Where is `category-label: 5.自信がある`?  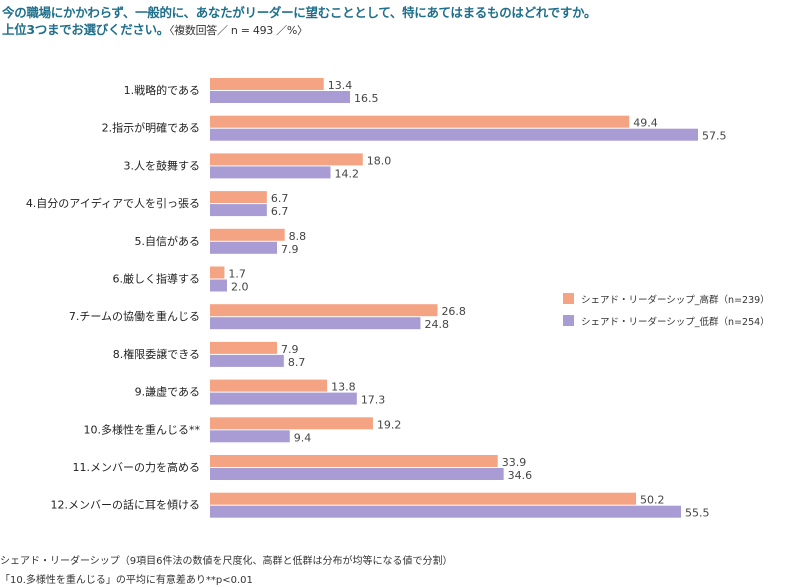
category-label: 5.自信がある is located at coordinates (168, 241).